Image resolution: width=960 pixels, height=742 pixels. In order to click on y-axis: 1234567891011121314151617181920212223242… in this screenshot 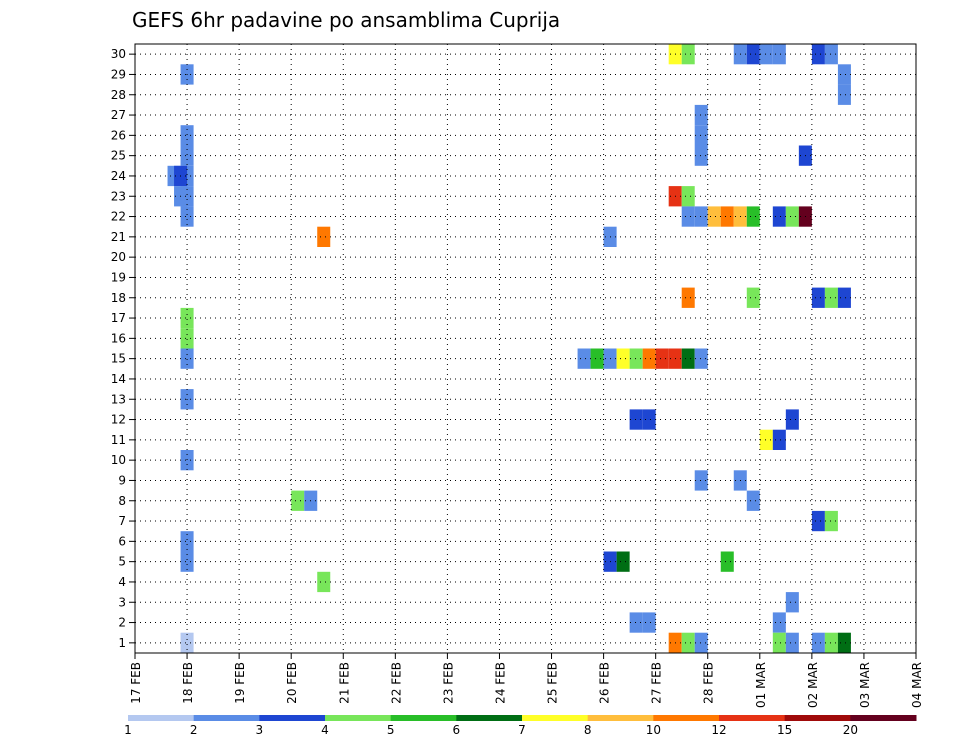, I will do `click(123, 348)`.